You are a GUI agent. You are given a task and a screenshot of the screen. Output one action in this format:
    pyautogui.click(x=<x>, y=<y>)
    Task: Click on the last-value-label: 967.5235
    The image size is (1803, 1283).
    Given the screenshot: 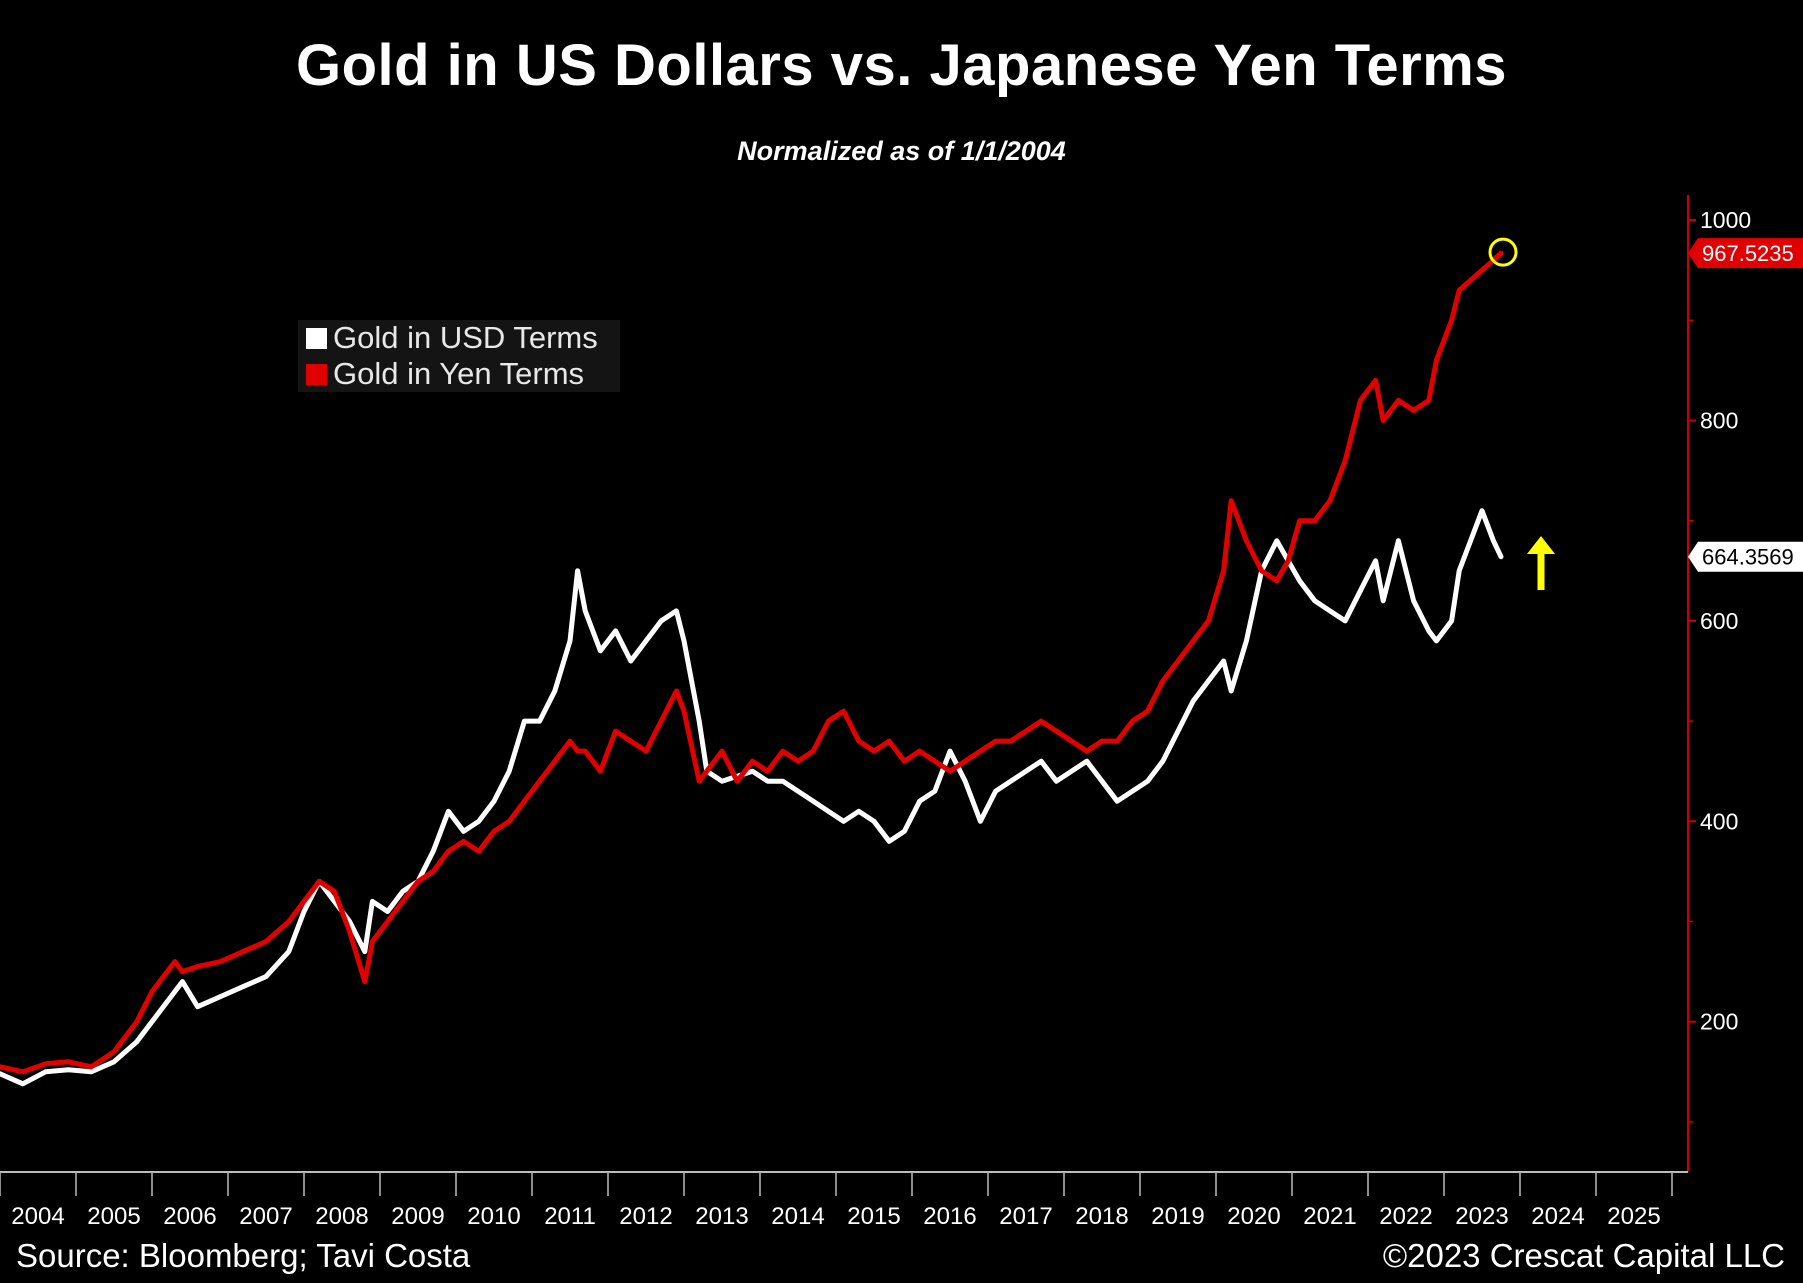 What is the action you would take?
    pyautogui.click(x=1748, y=253)
    